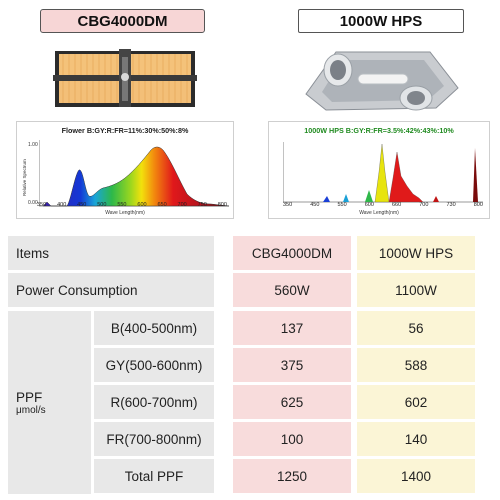 The height and width of the screenshot is (500, 500). I want to click on spectrum-y-tick-max: 1.00, so click(33, 145).